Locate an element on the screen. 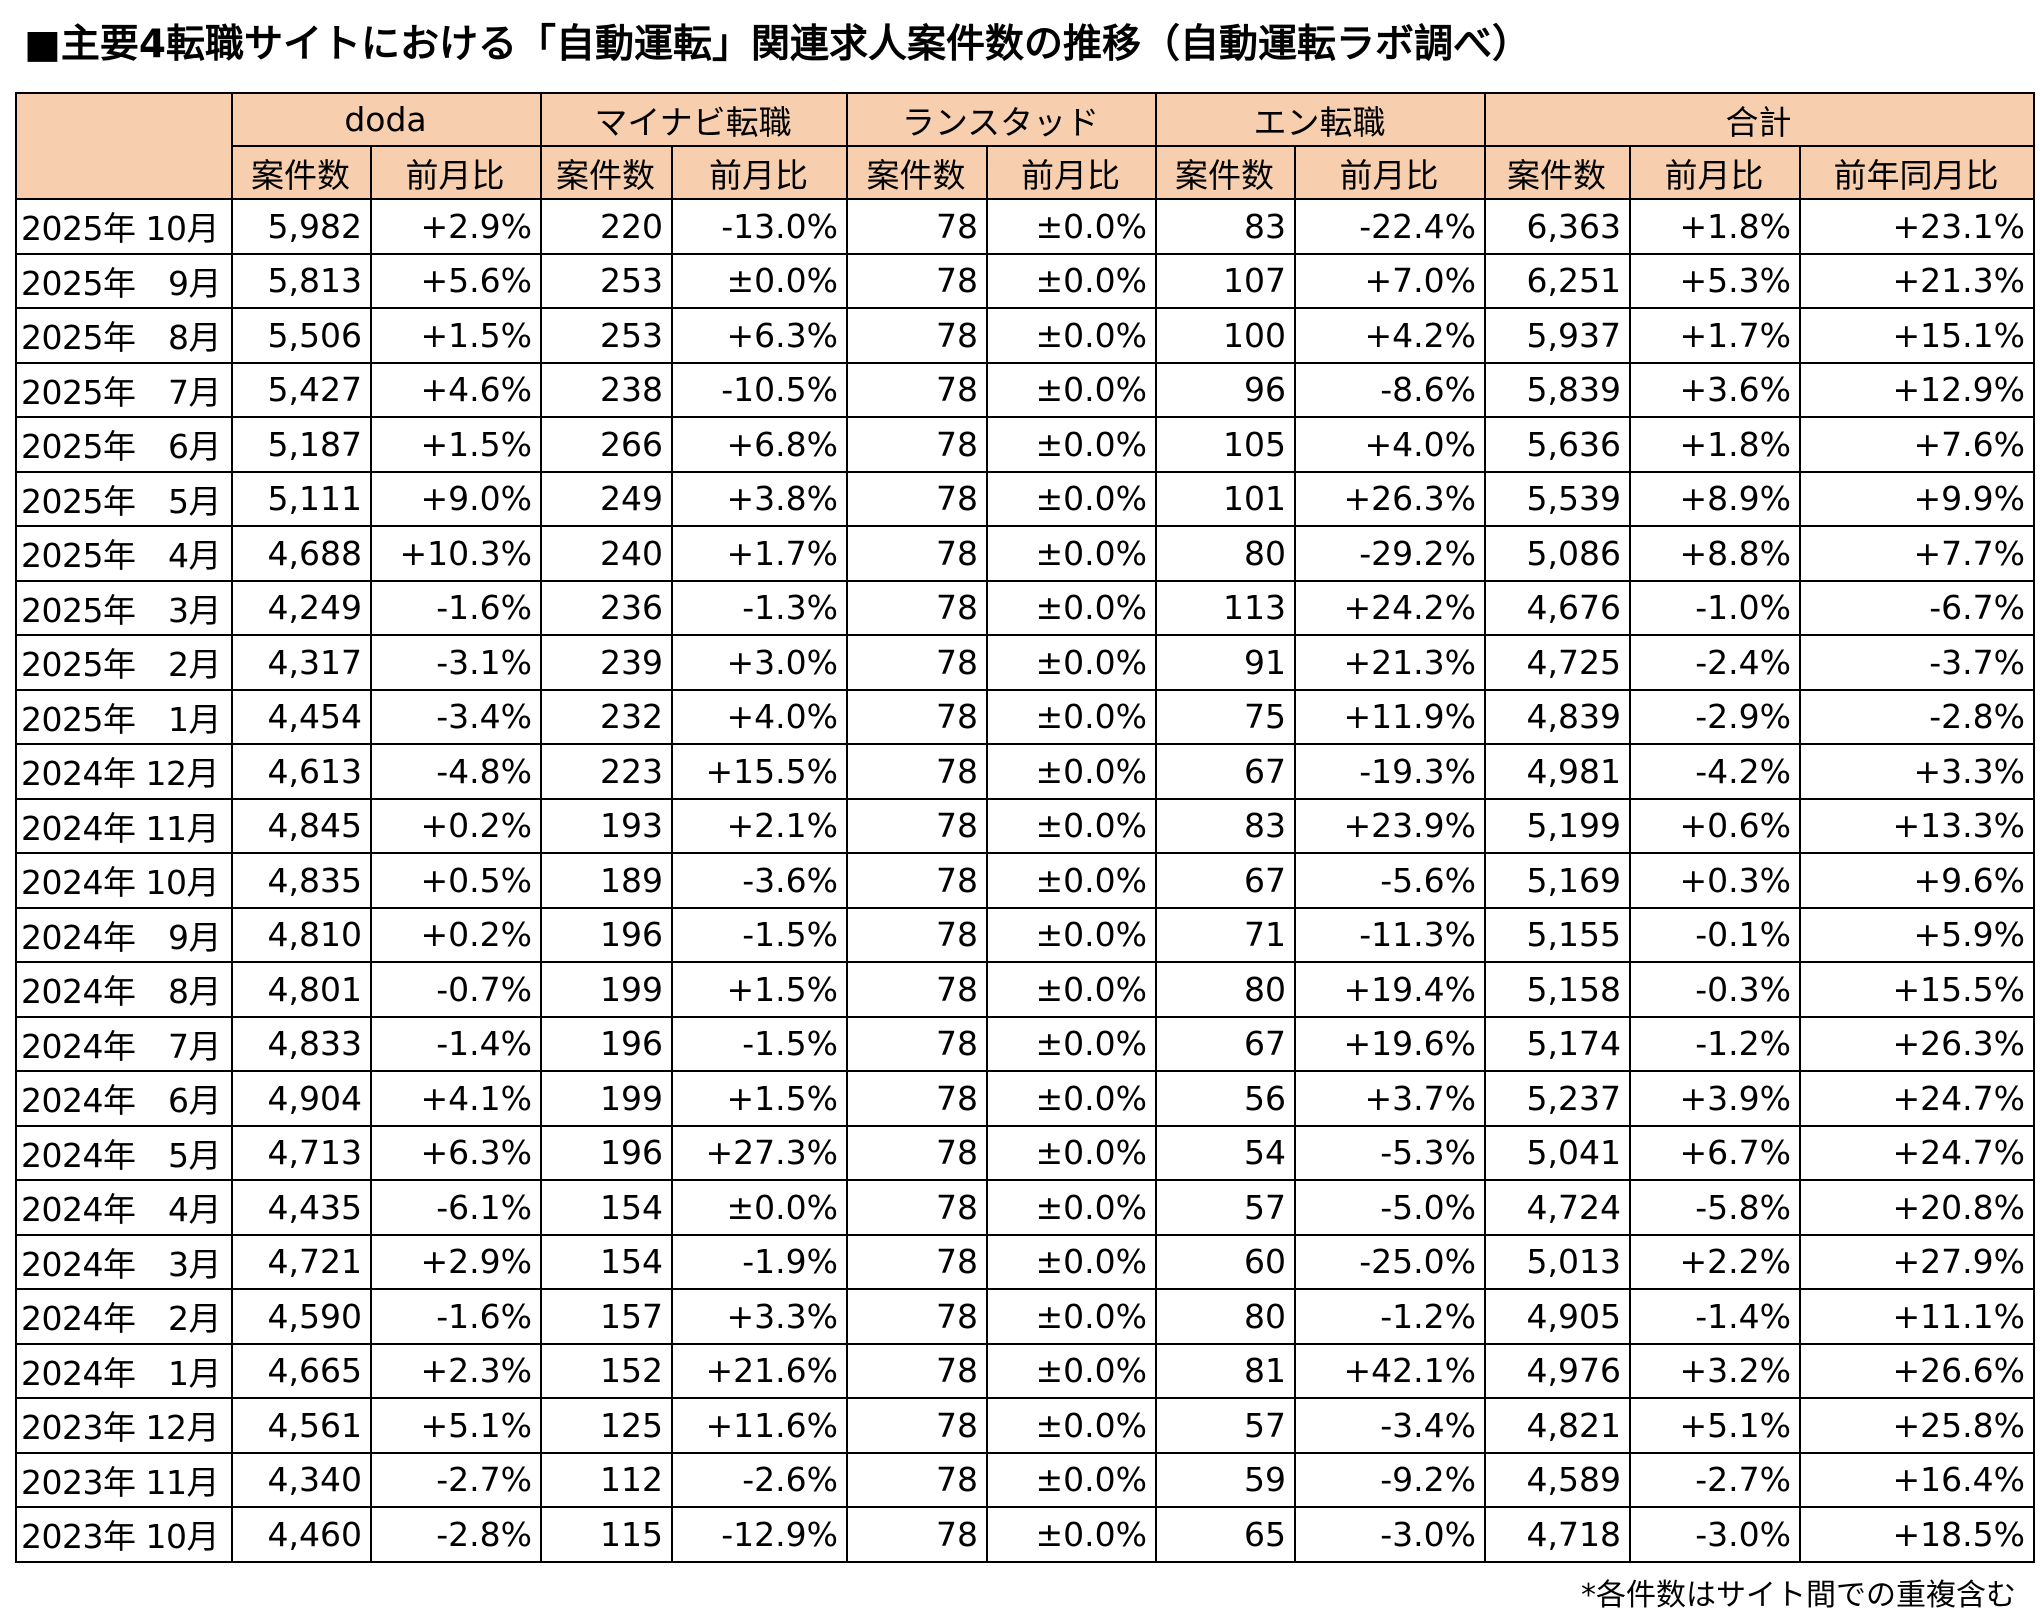 The image size is (2040, 1620). table-cell: -1.0% is located at coordinates (1715, 607).